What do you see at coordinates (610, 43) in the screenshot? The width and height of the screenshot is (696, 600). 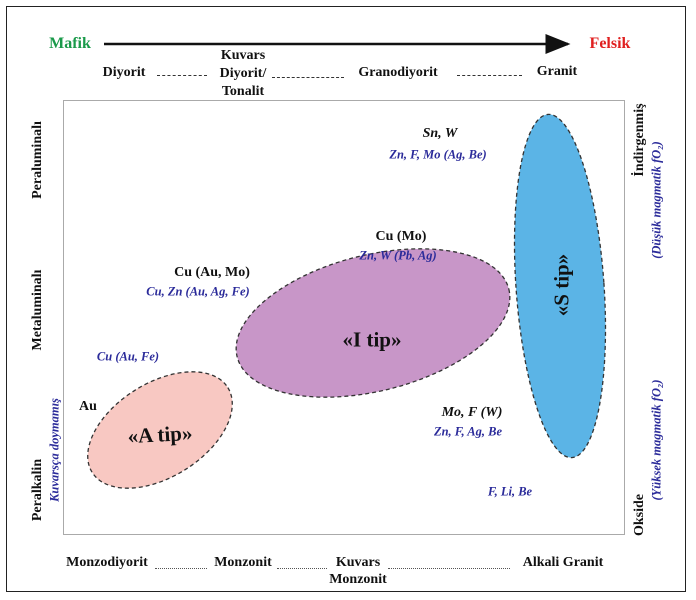 I see `felsic-label: Felsik` at bounding box center [610, 43].